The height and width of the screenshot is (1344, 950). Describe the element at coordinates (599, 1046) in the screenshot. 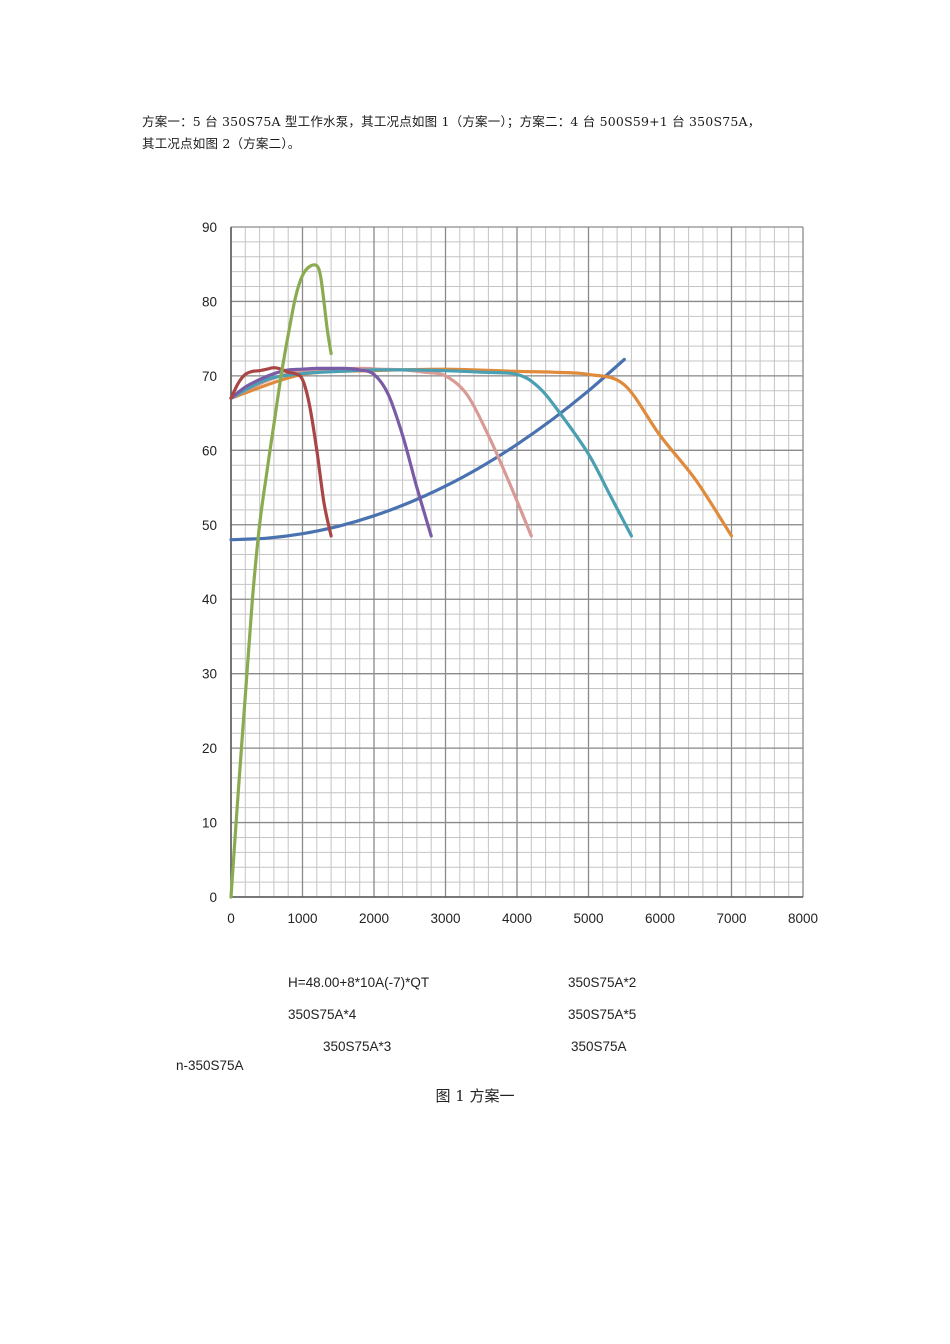

I see `legend-pump-single: 350S75A` at that location.